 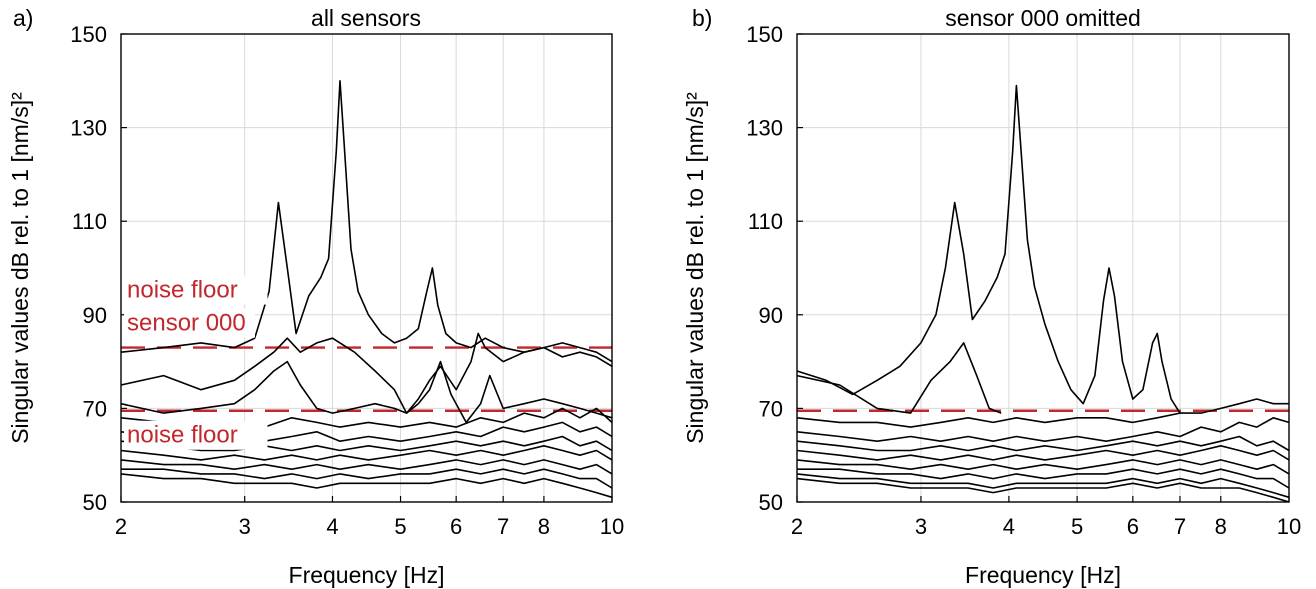 What do you see at coordinates (702, 18) in the screenshot?
I see `panel-label: b)` at bounding box center [702, 18].